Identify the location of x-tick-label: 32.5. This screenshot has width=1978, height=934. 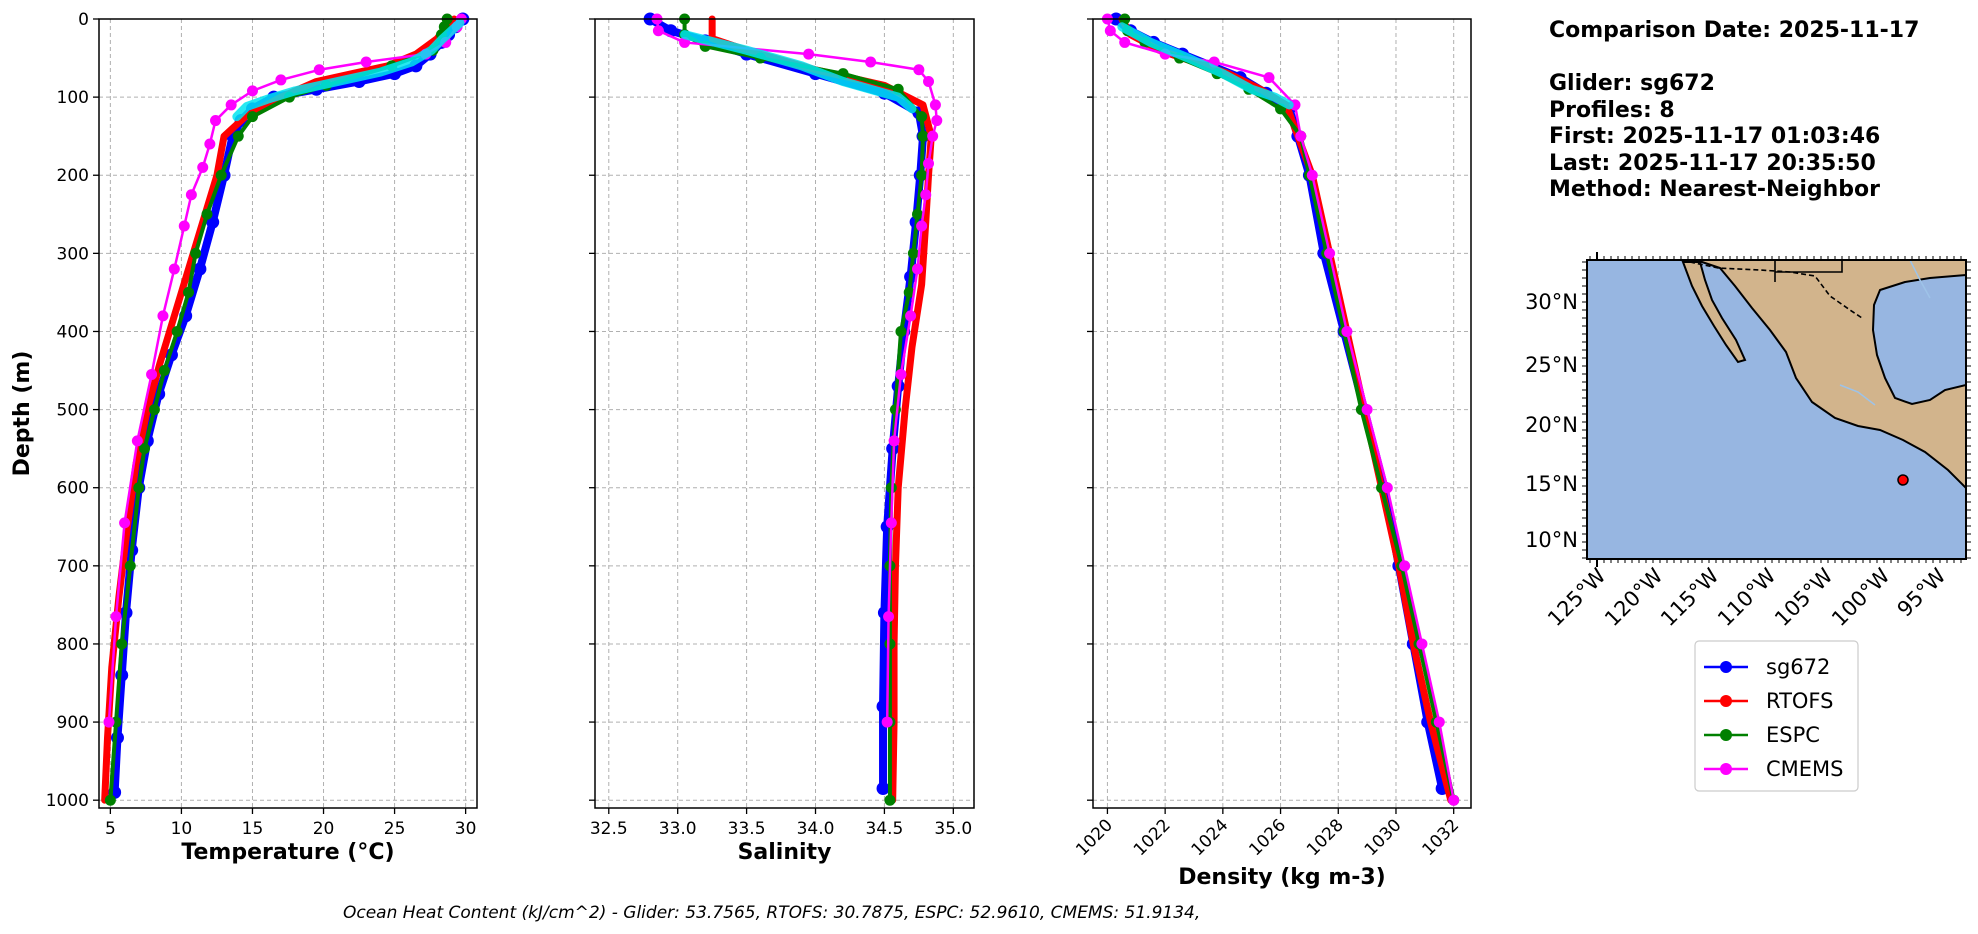
(609, 829).